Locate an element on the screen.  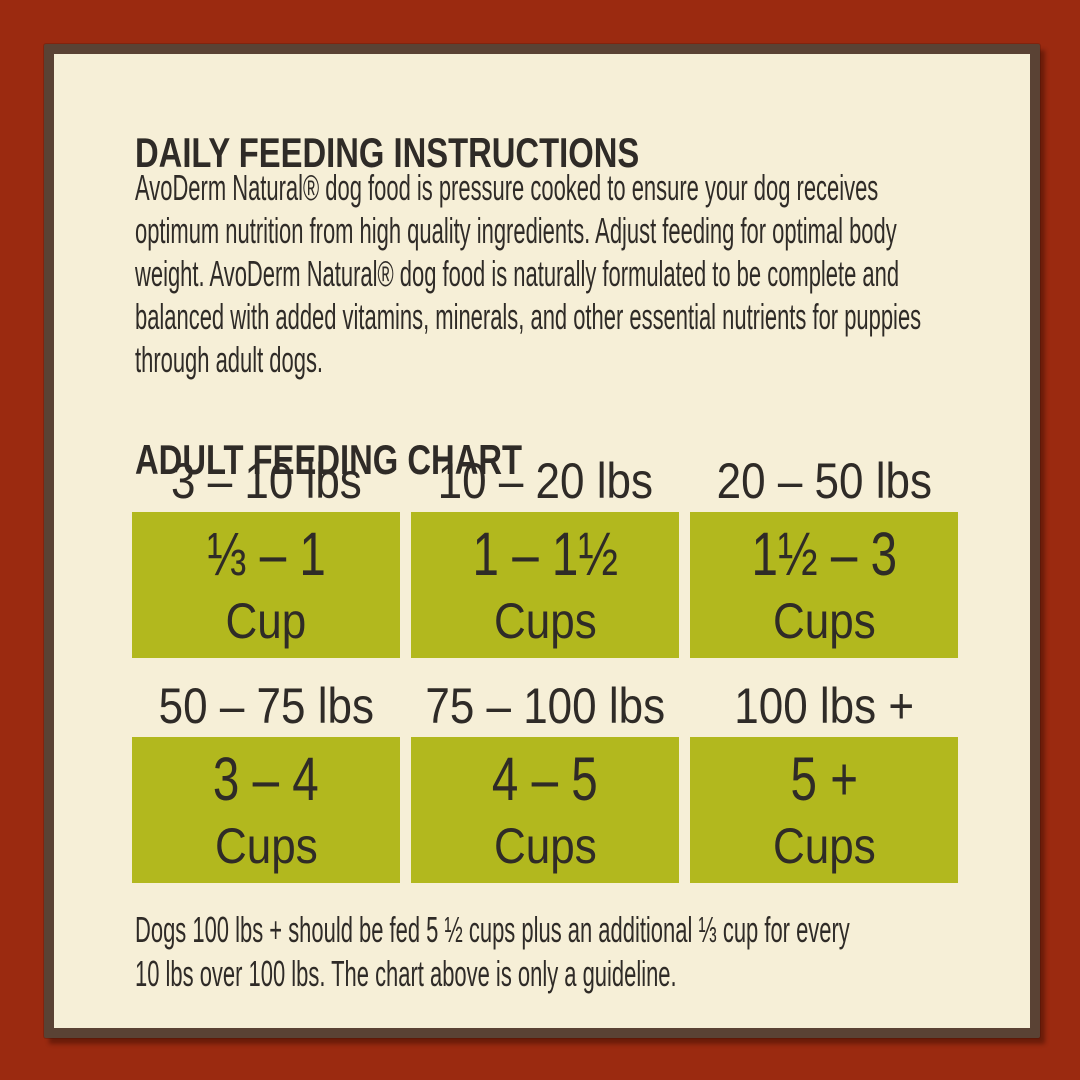
weight-range-header: 3 – 10 lbs is located at coordinates (266, 481).